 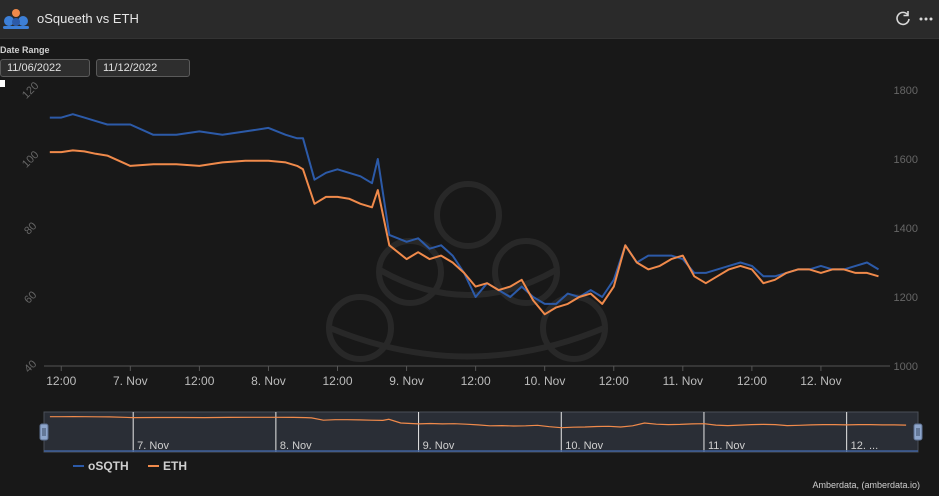 I want to click on data-credit: Amberdata, (amberdata.io), so click(x=866, y=485).